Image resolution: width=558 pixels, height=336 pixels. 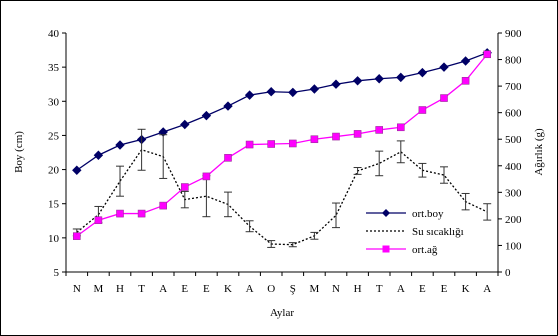 What do you see at coordinates (438, 232) in the screenshot?
I see `legend-label: Su sıcaklığı` at bounding box center [438, 232].